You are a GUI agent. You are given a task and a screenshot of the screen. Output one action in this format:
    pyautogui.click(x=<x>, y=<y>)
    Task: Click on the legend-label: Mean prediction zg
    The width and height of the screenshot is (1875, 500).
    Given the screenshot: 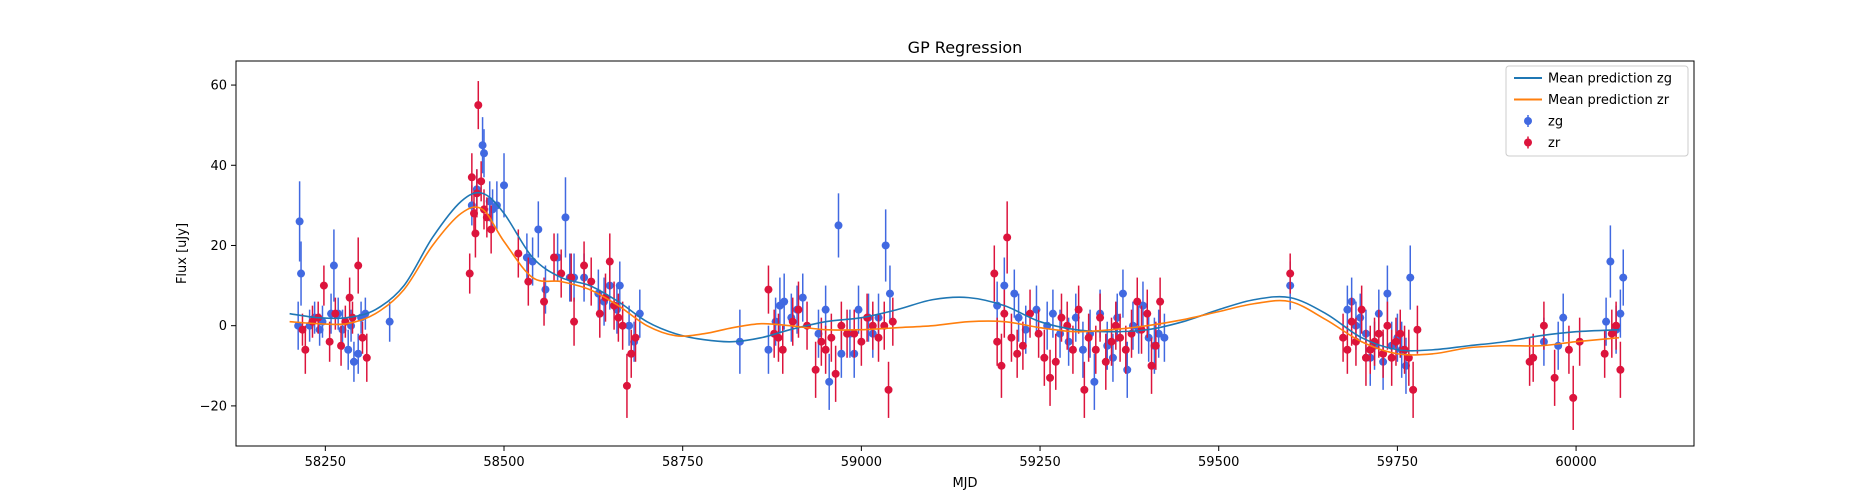 What is the action you would take?
    pyautogui.click(x=1610, y=79)
    